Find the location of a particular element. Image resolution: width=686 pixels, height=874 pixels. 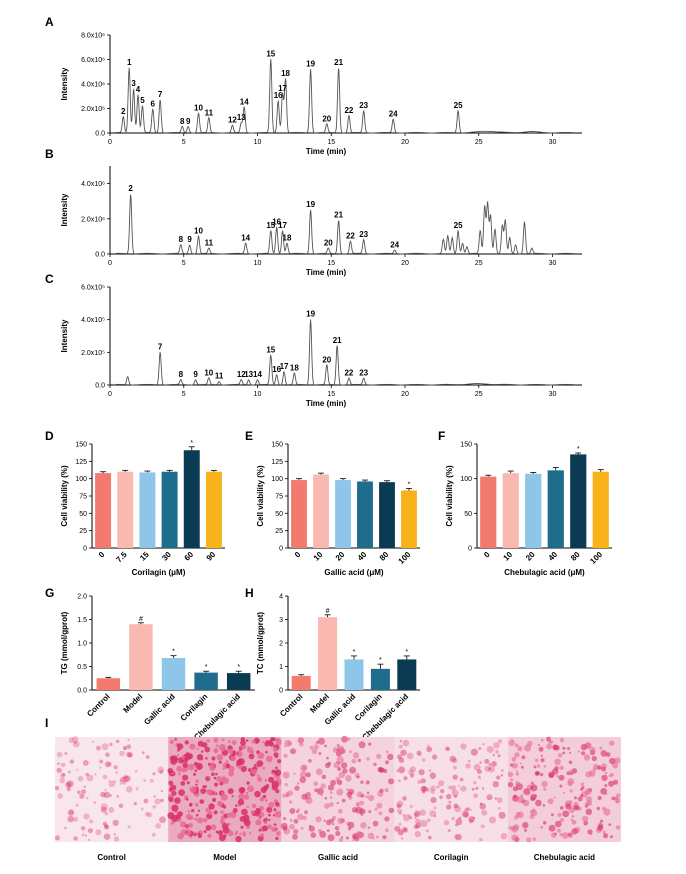

y-tick-label: 1.0 is located at coordinates (82, 644).